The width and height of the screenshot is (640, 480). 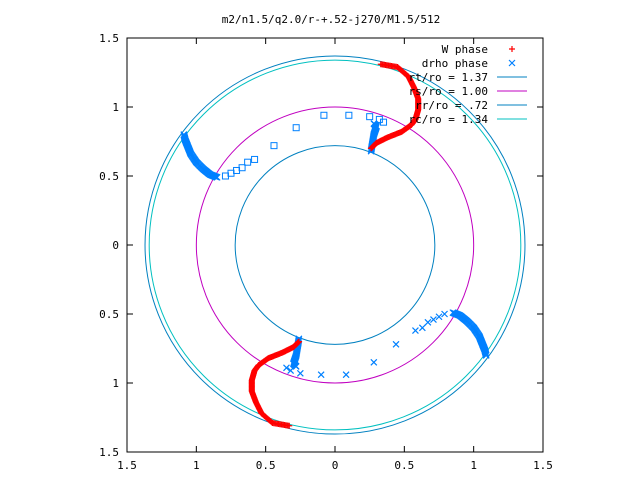 What do you see at coordinates (448, 77) in the screenshot?
I see `legend-label: rt/ro = 1.37` at bounding box center [448, 77].